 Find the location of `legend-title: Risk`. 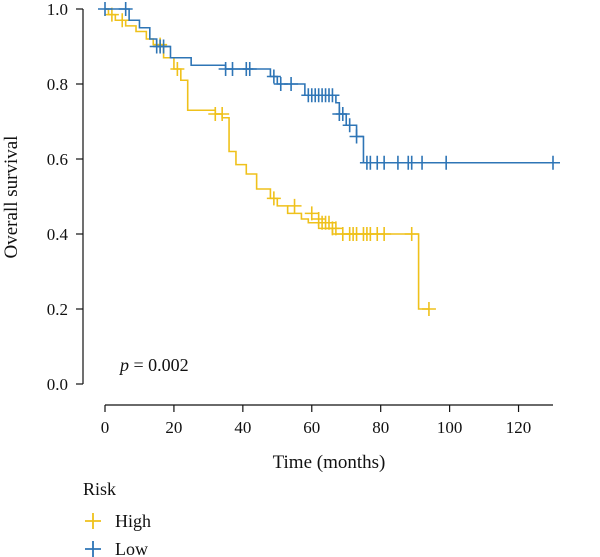

legend-title: Risk is located at coordinates (99, 489).